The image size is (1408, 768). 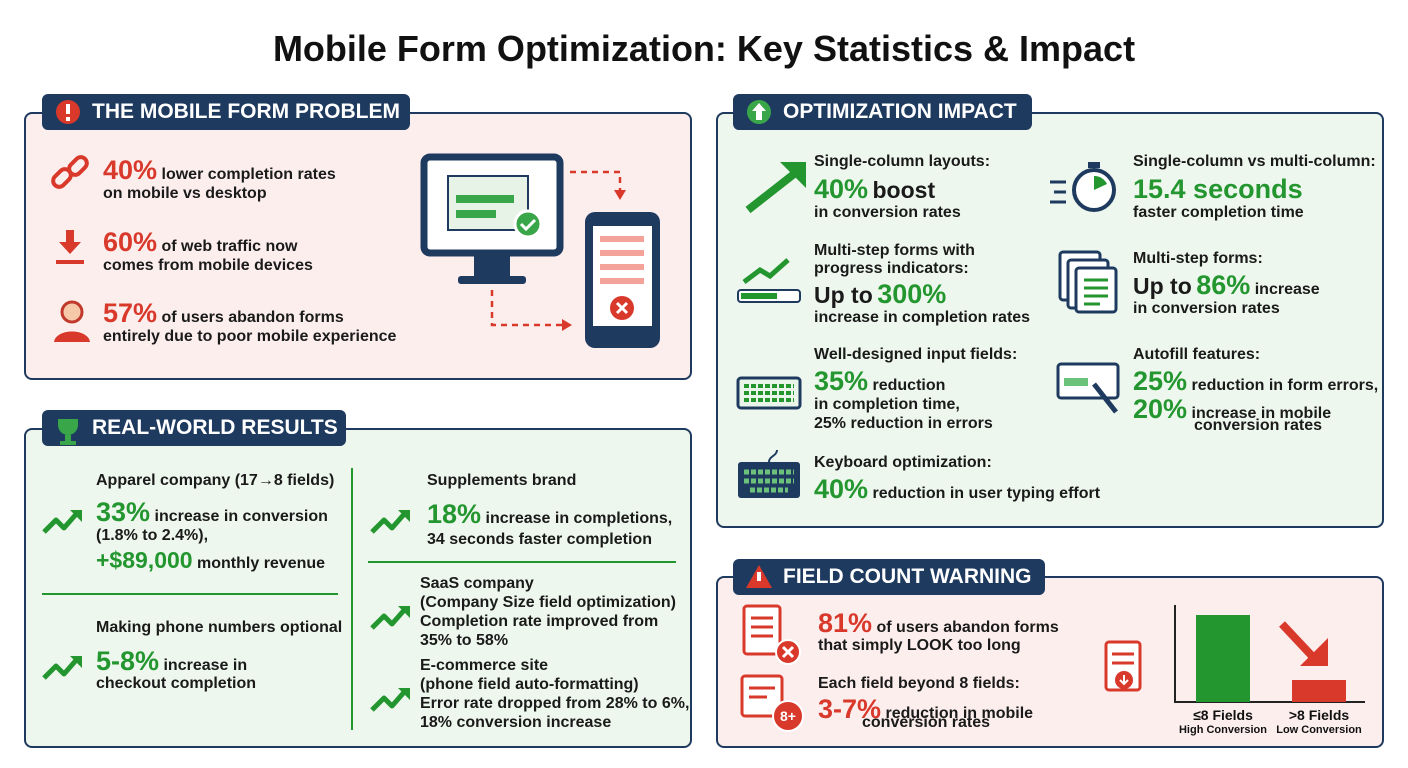 What do you see at coordinates (889, 577) in the screenshot?
I see `section-heading: FIELD COUNT WARNING` at bounding box center [889, 577].